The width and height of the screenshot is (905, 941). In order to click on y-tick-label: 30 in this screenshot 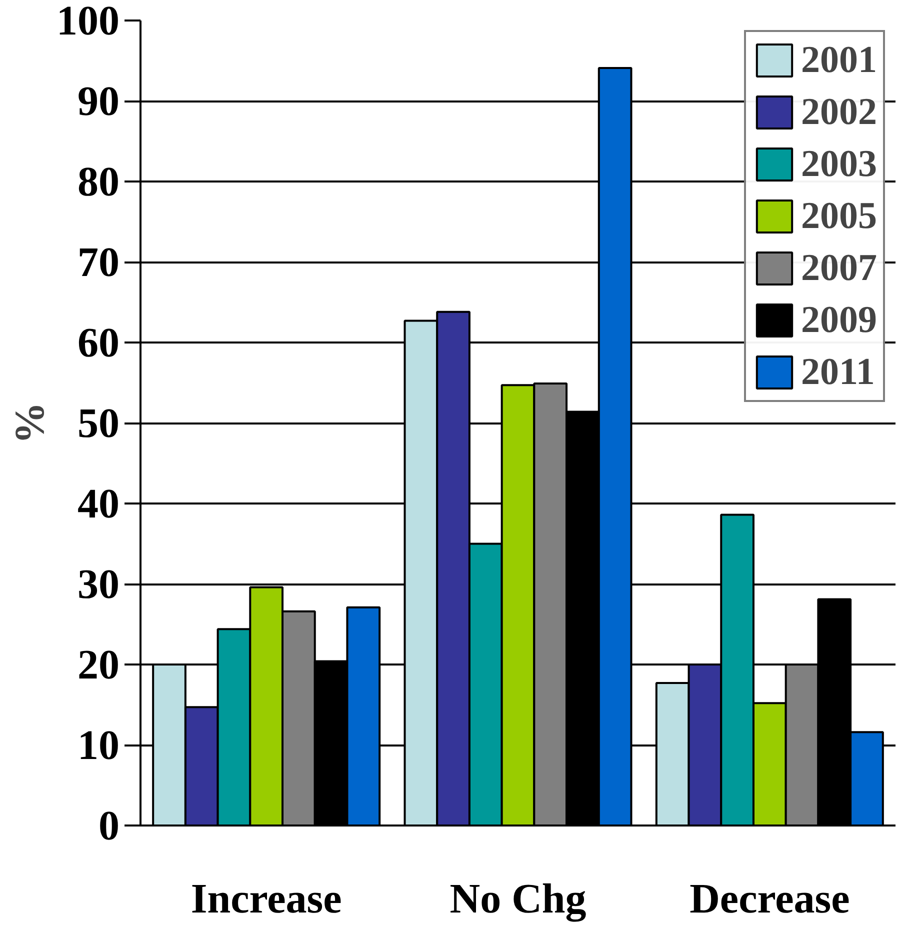, I will do `click(99, 585)`.